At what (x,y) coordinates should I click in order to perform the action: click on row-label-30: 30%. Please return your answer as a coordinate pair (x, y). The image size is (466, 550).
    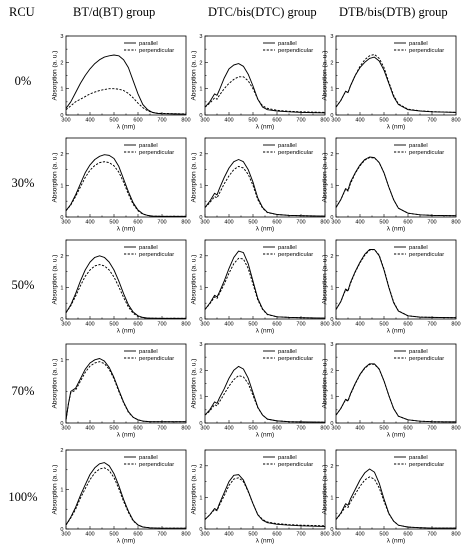
    Looking at the image, I should click on (23, 183).